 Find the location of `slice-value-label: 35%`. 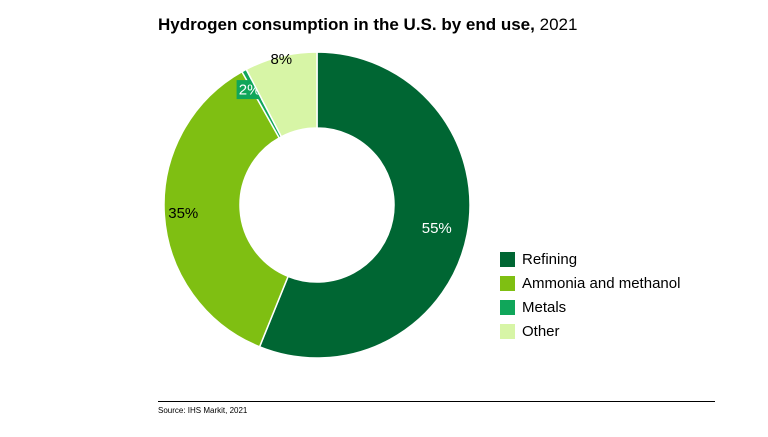

slice-value-label: 35% is located at coordinates (183, 213).